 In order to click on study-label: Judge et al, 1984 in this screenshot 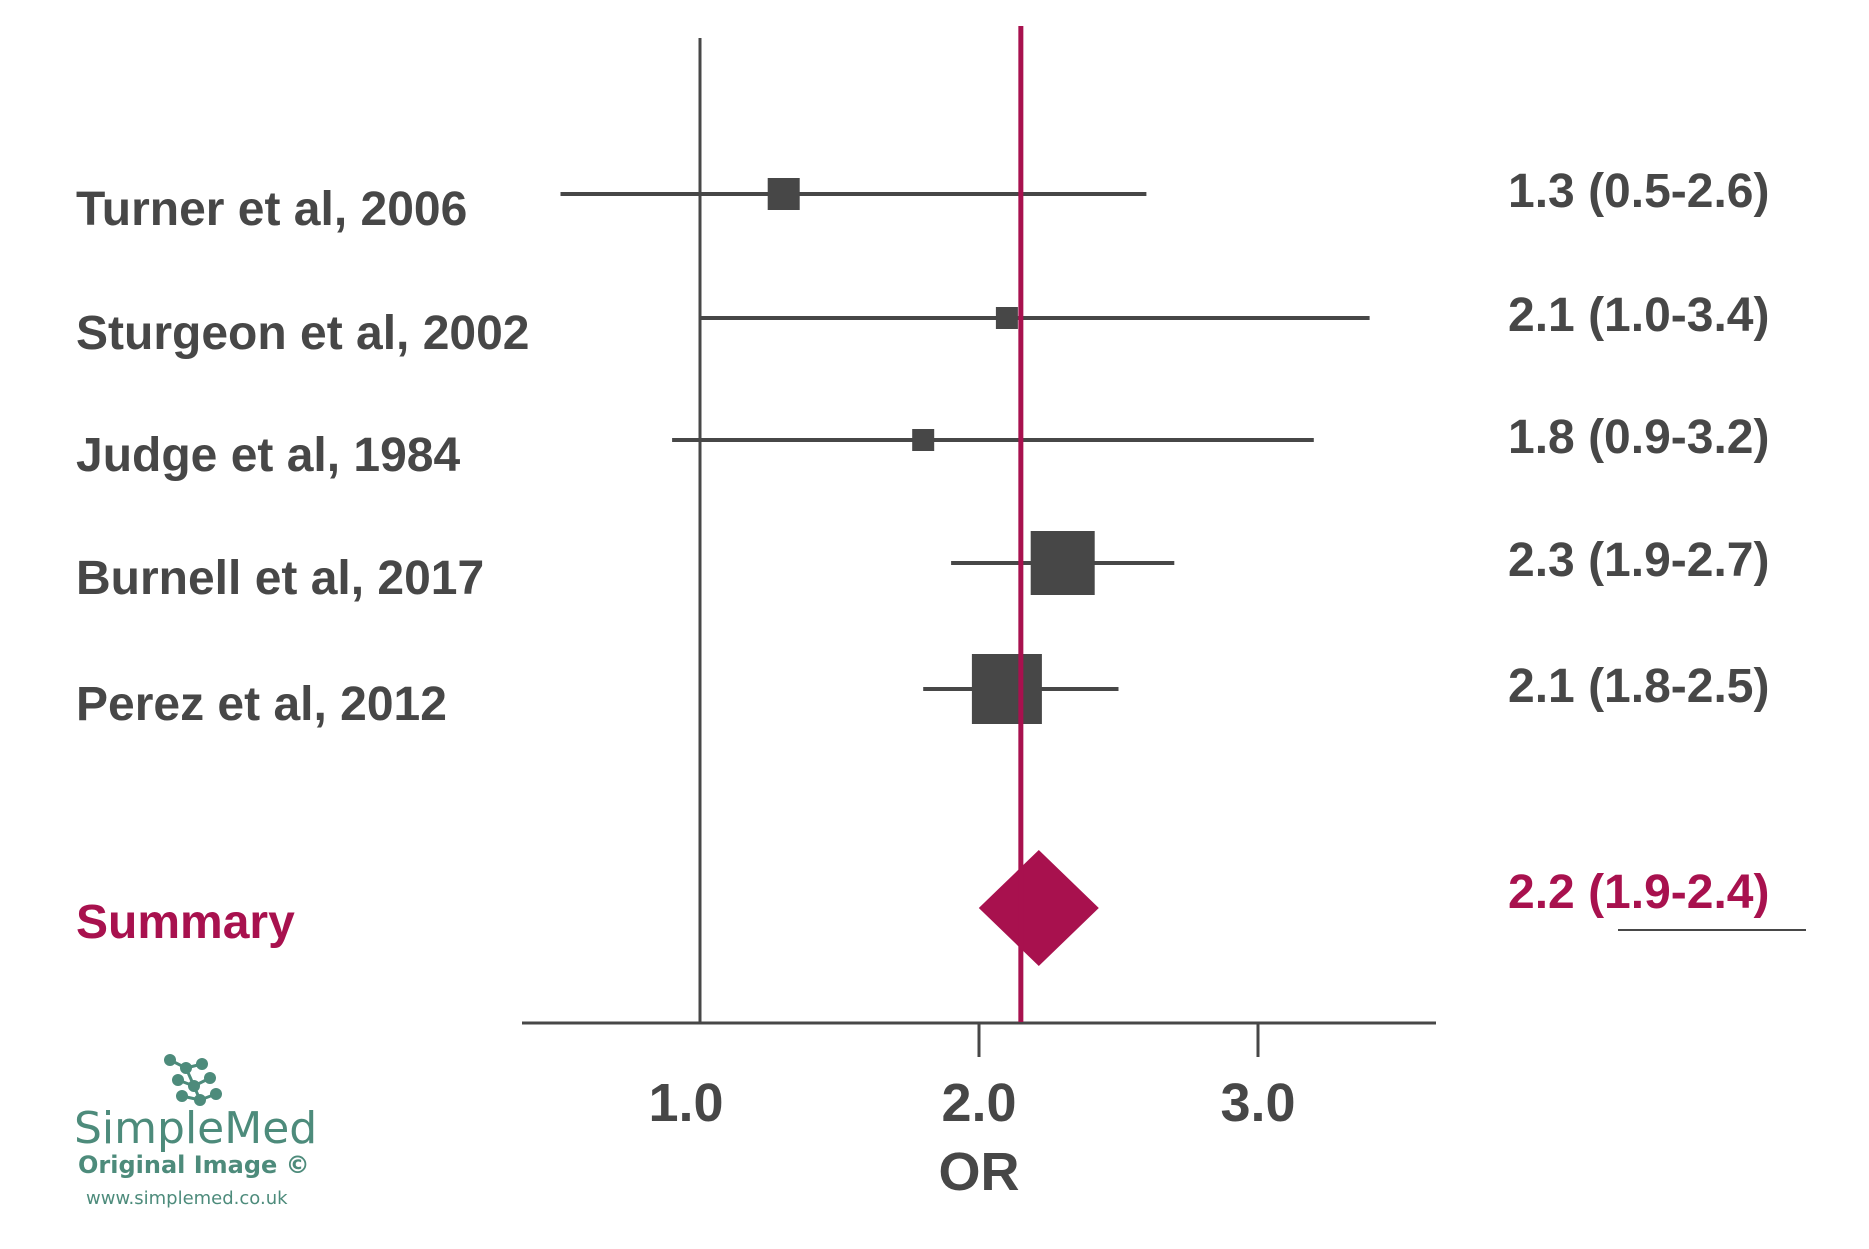, I will do `click(268, 455)`.